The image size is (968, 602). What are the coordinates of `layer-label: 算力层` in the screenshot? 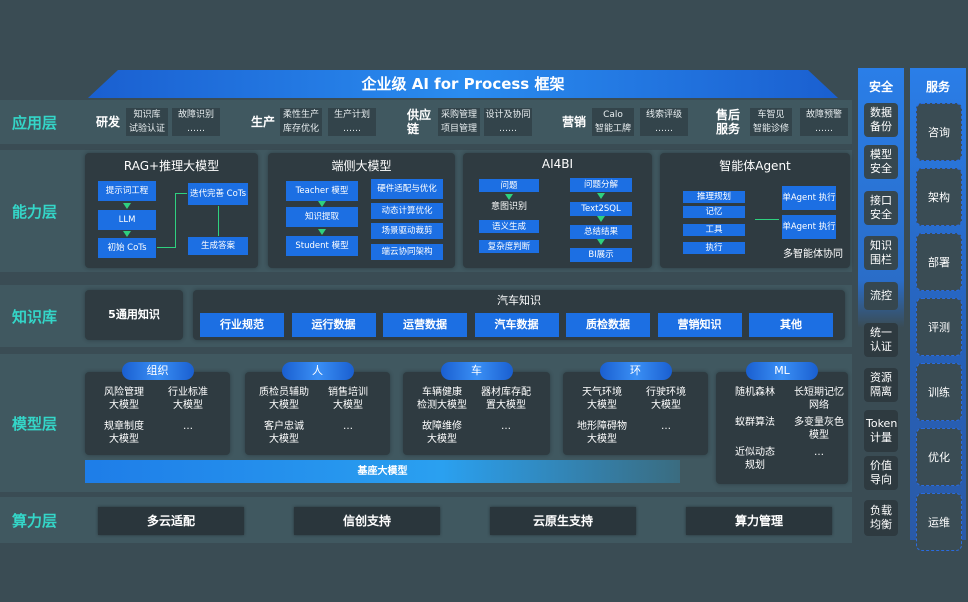 It's located at (35, 521).